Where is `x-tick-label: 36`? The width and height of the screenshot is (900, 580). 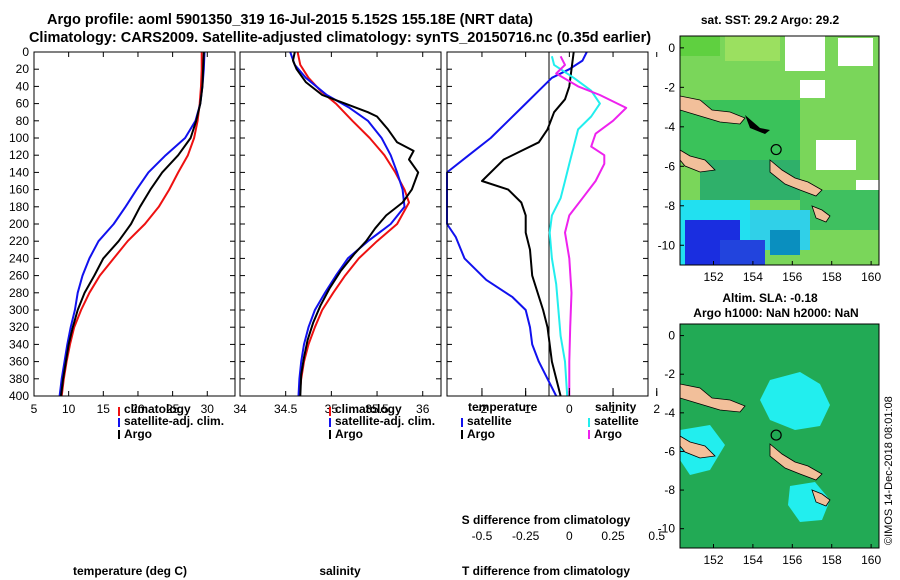 x-tick-label: 36 is located at coordinates (423, 409).